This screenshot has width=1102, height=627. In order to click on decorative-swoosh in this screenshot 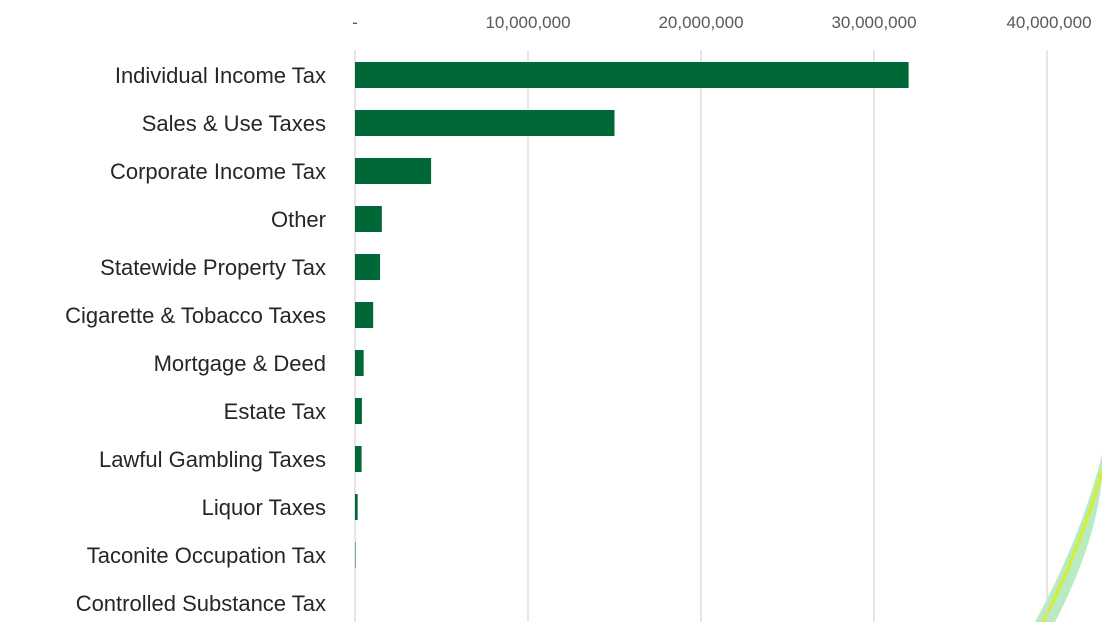, I will do `click(1068, 538)`.